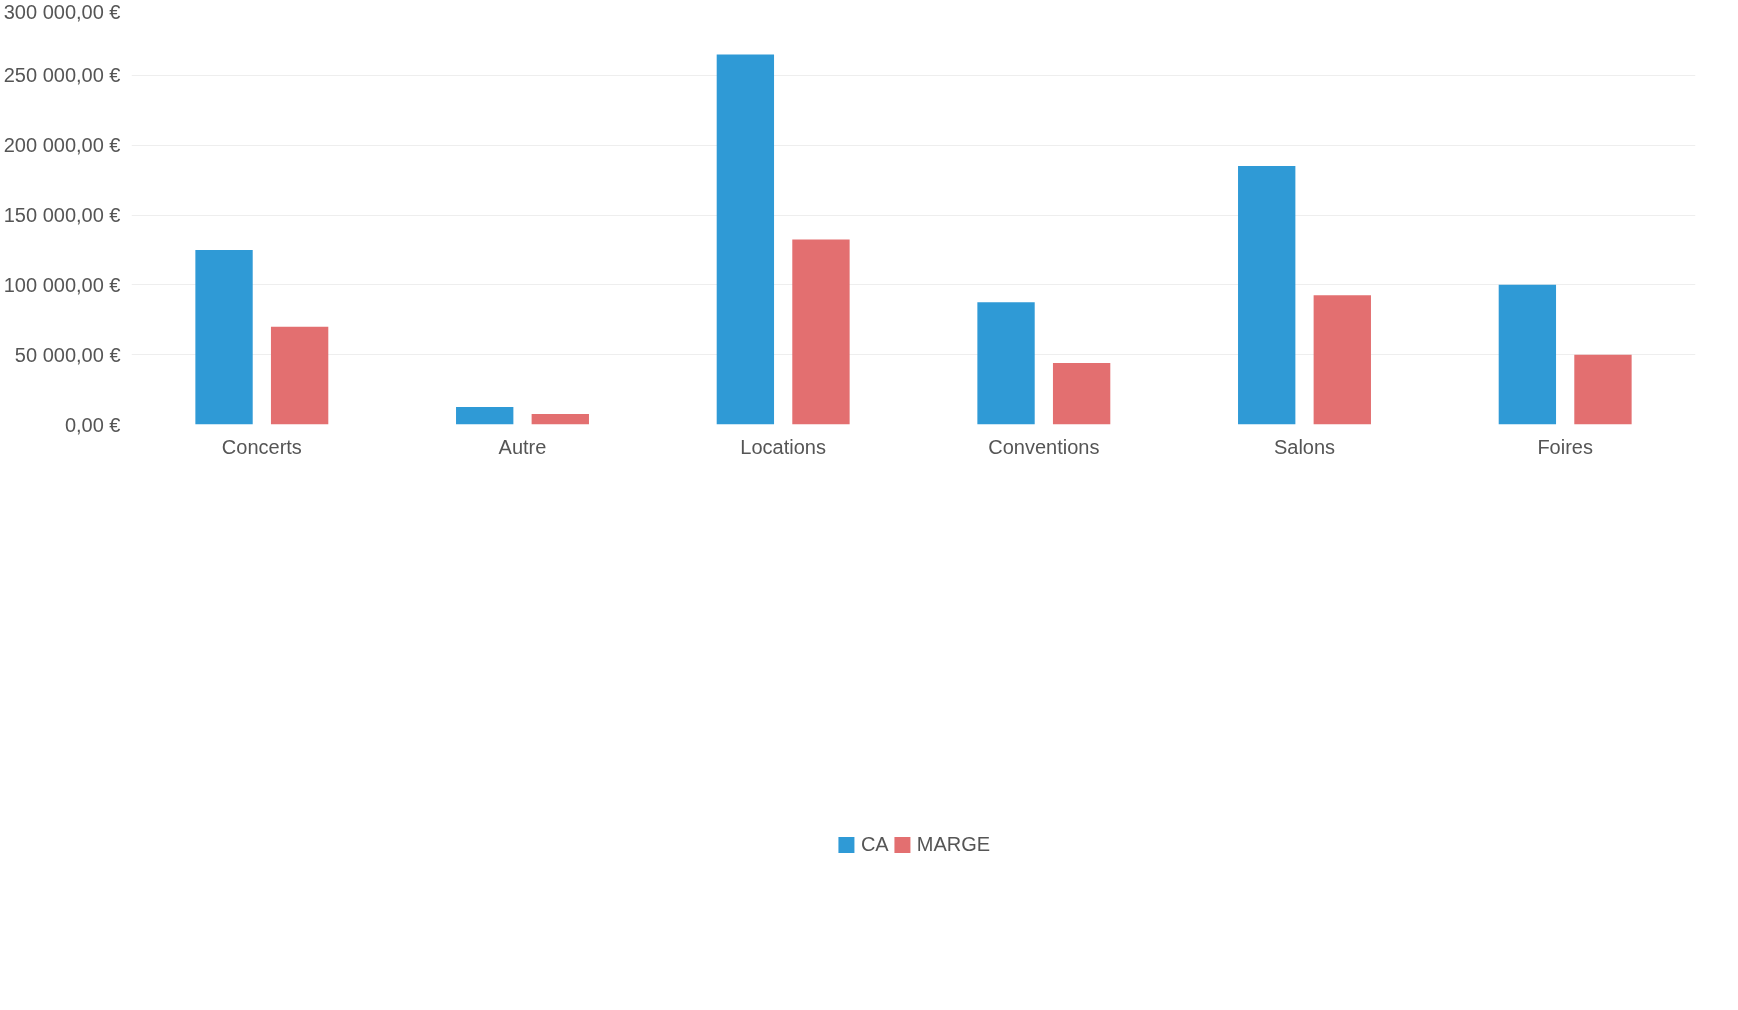 The image size is (1738, 1010). What do you see at coordinates (1304, 446) in the screenshot?
I see `x-tick-label: Salons` at bounding box center [1304, 446].